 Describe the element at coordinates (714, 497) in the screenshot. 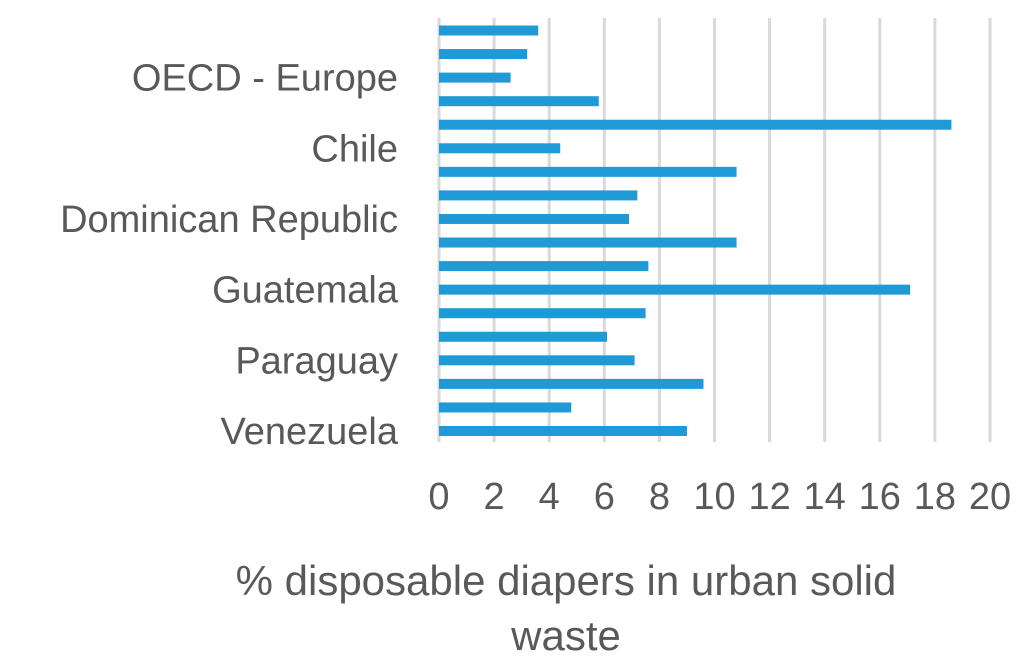

I see `x-tick-label: 10` at that location.